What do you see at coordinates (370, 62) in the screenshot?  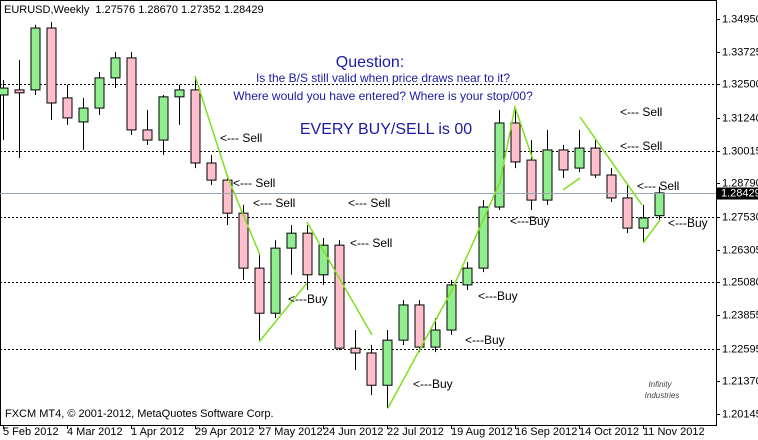 I see `question: Question:` at bounding box center [370, 62].